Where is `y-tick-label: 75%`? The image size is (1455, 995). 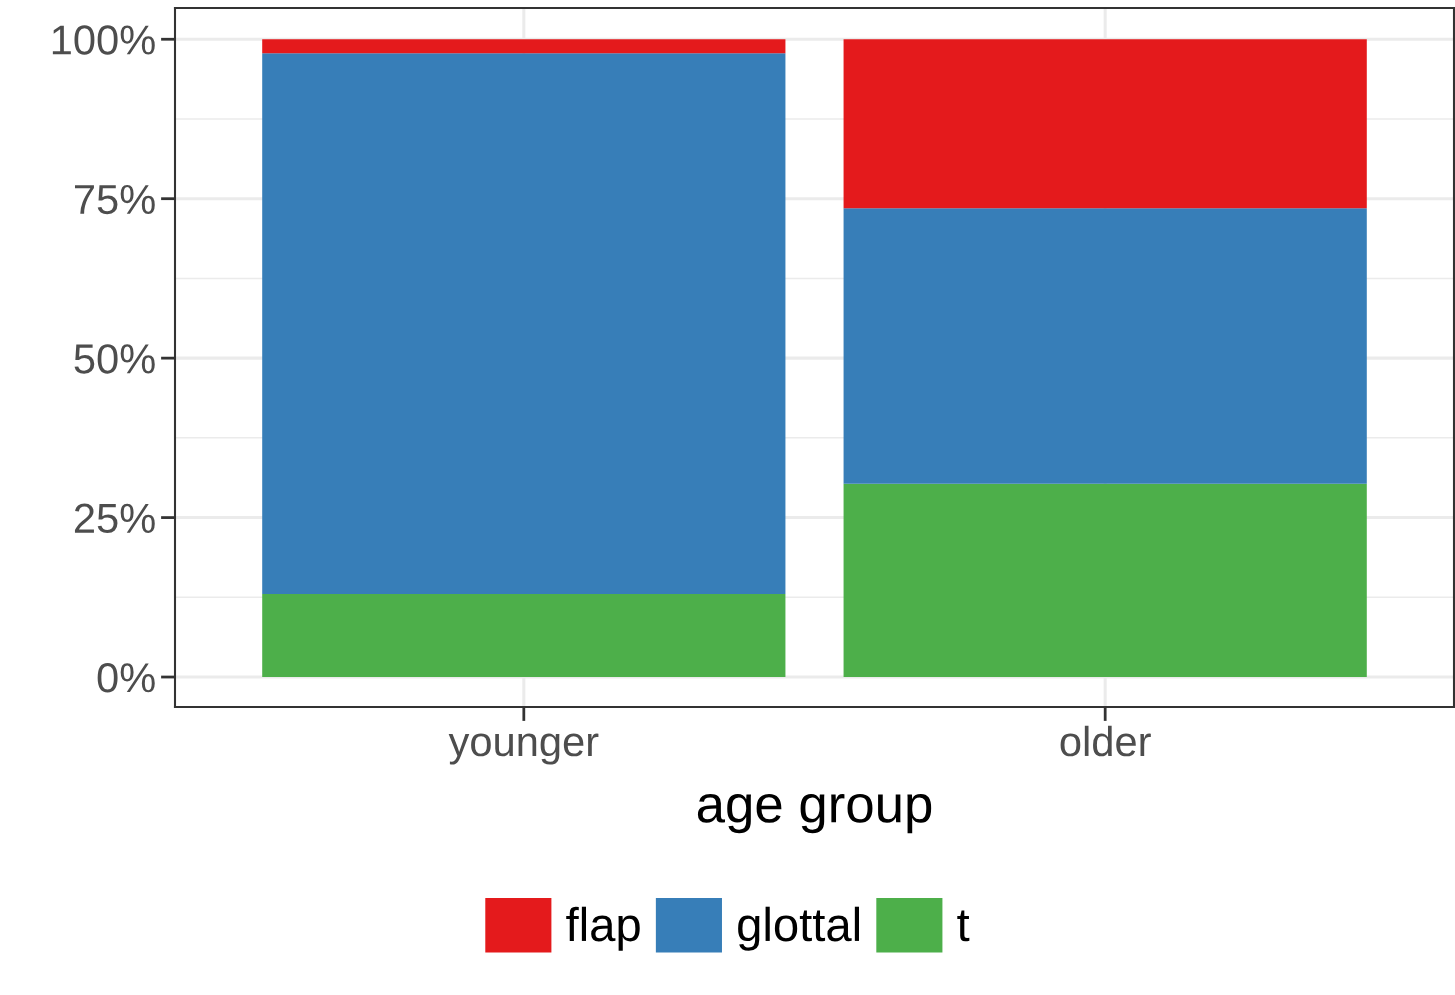 y-tick-label: 75% is located at coordinates (114, 199).